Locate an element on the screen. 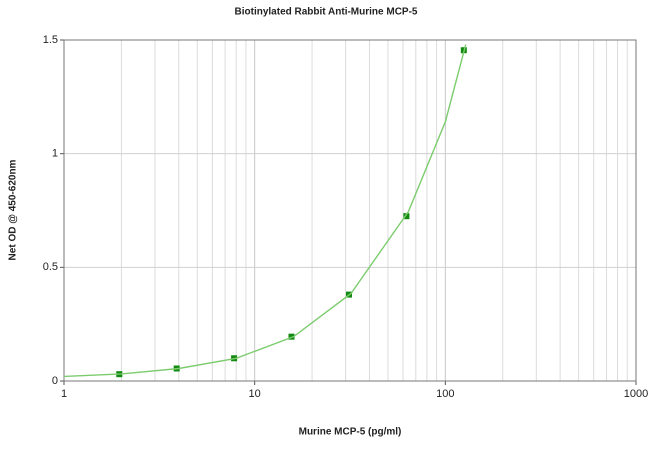 The width and height of the screenshot is (650, 453). y-tick-label: 0.5 is located at coordinates (50, 267).